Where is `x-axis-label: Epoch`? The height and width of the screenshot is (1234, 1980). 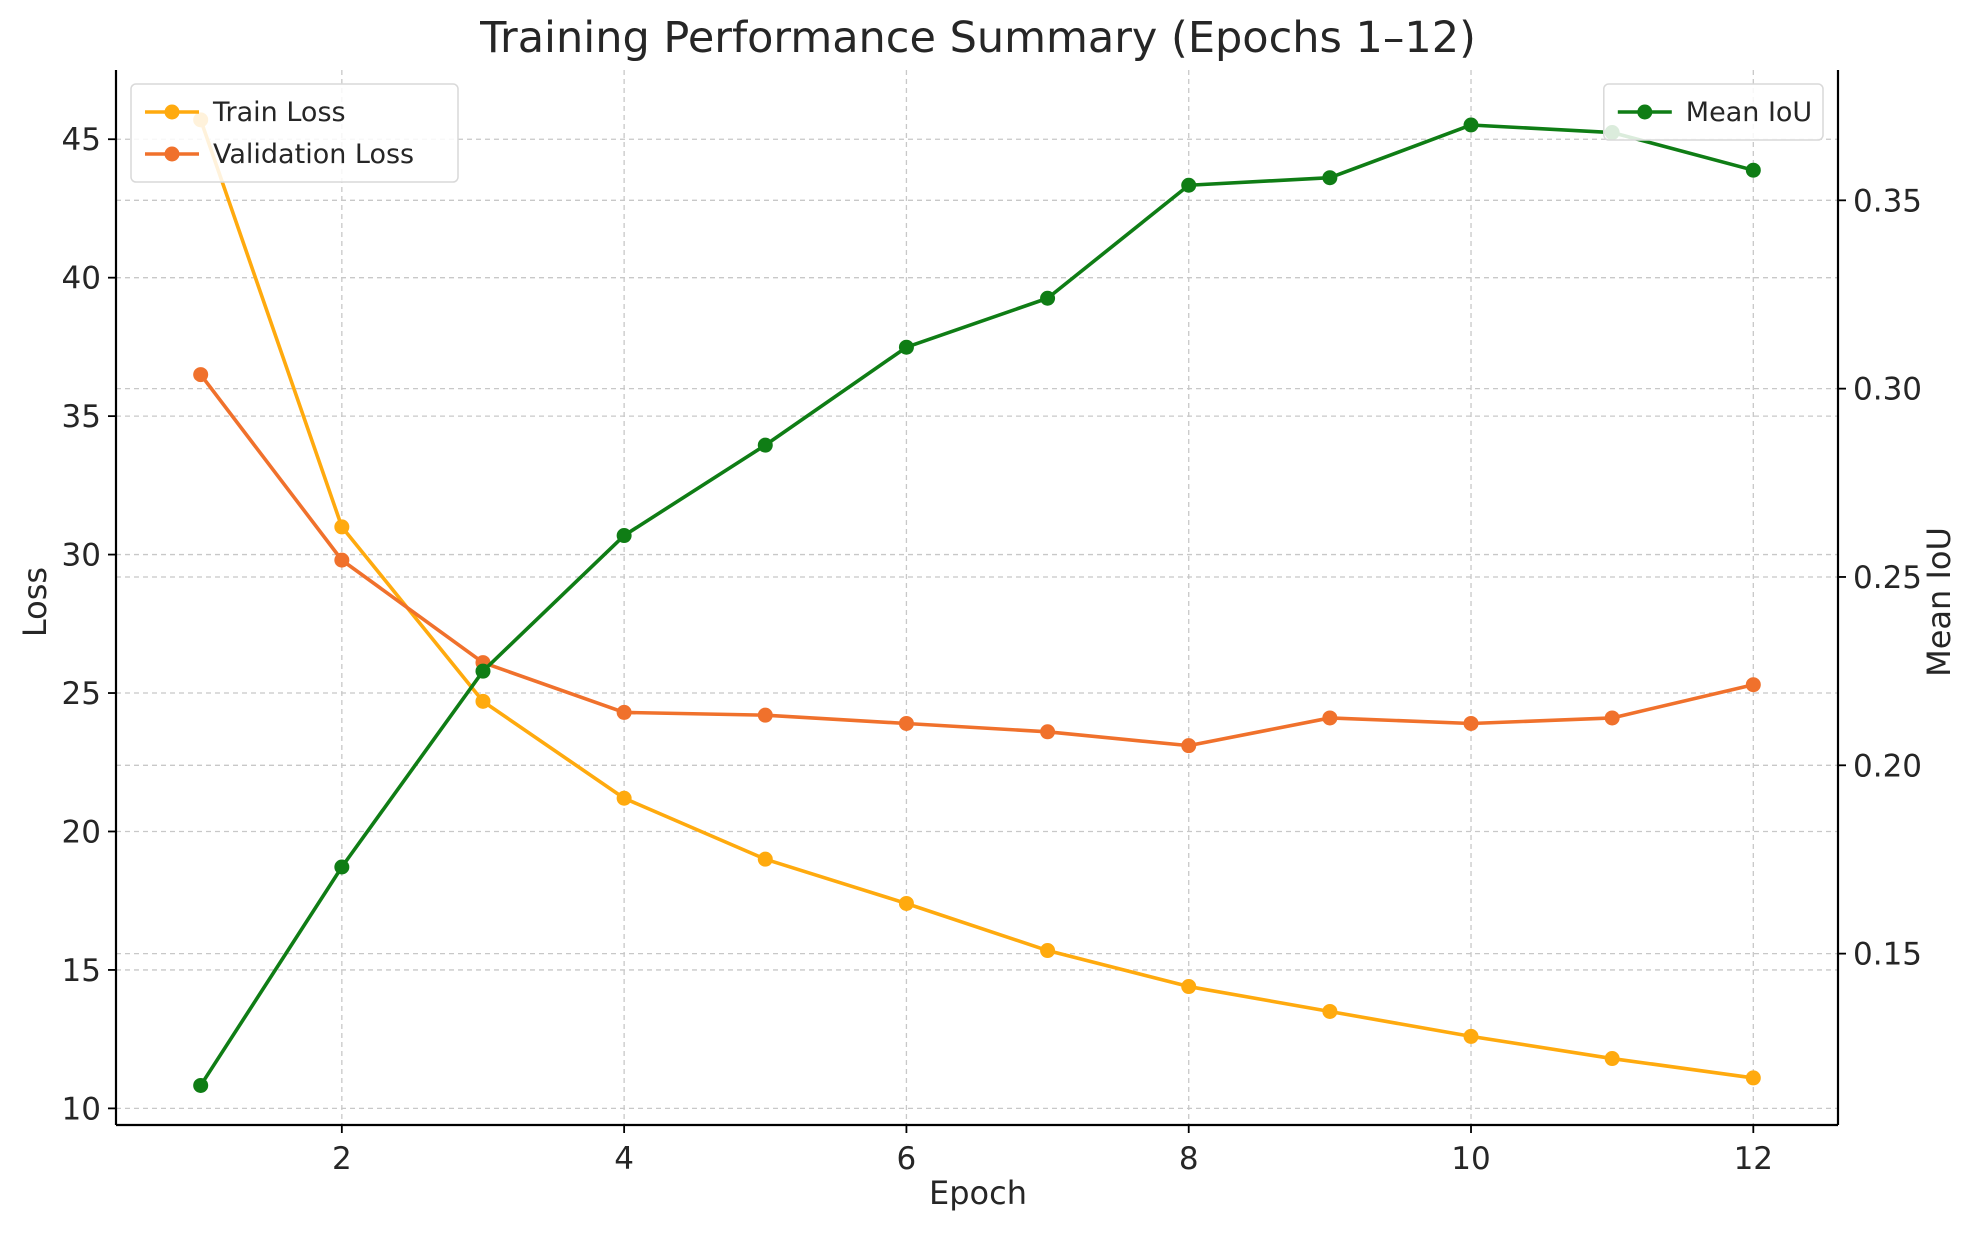 x-axis-label: Epoch is located at coordinates (978, 1193).